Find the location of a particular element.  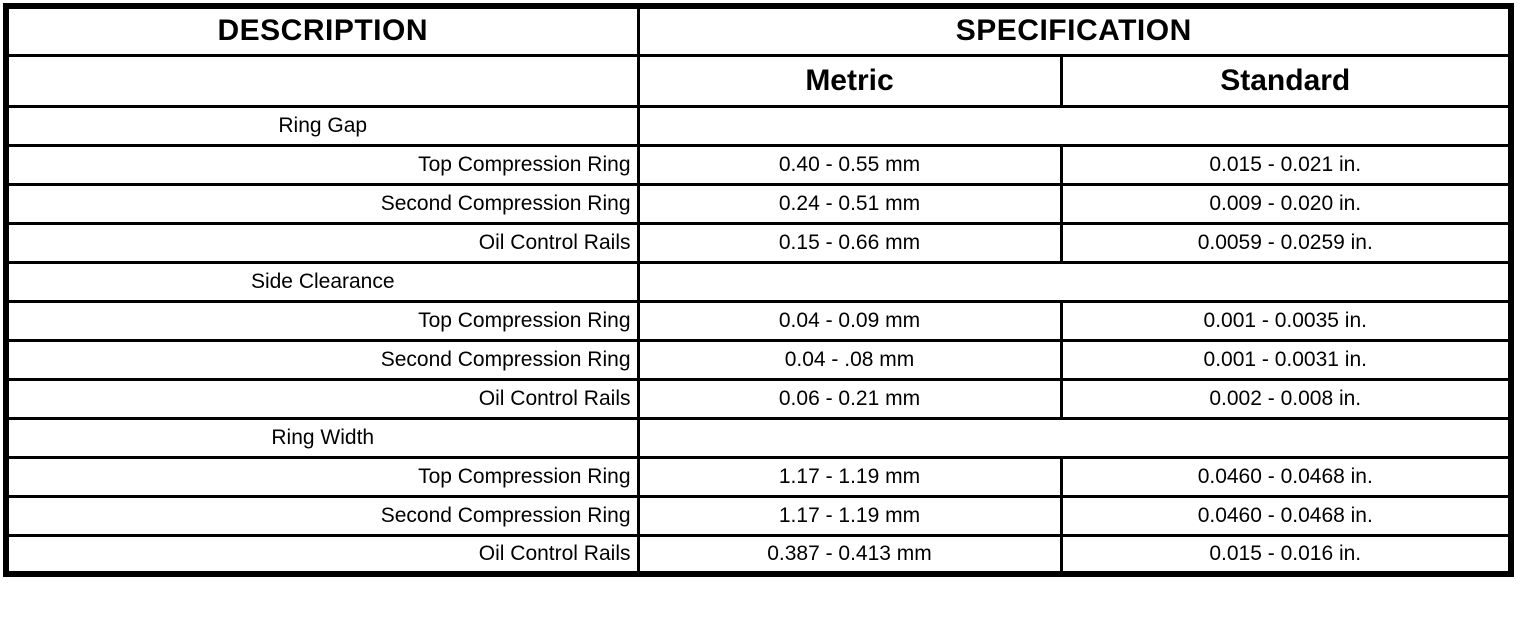

table-subheader-row: Metric Standard is located at coordinates (758, 80).